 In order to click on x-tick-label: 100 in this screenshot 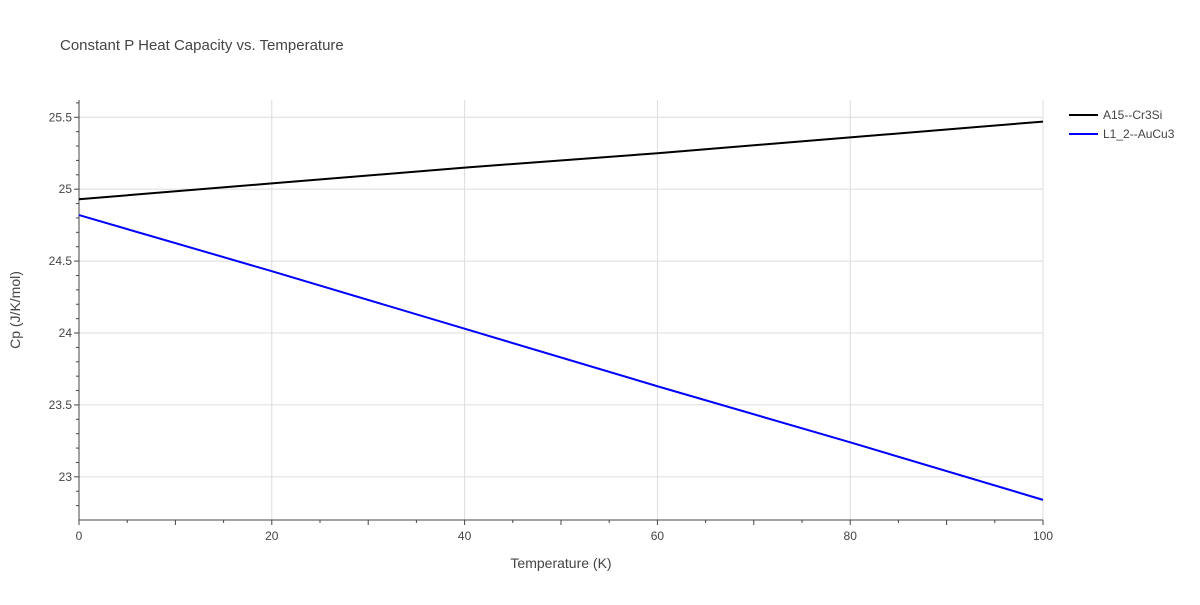, I will do `click(1043, 536)`.